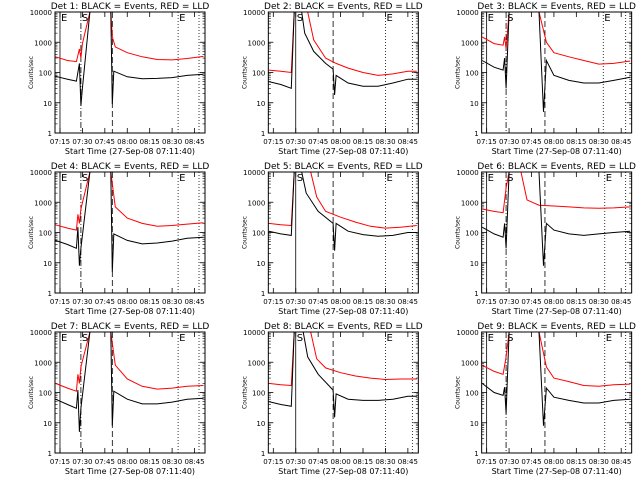 This screenshot has height=480, width=640. What do you see at coordinates (343, 7) in the screenshot?
I see `panel-title: Det 2: BLACK = Events, RED = LLD` at bounding box center [343, 7].